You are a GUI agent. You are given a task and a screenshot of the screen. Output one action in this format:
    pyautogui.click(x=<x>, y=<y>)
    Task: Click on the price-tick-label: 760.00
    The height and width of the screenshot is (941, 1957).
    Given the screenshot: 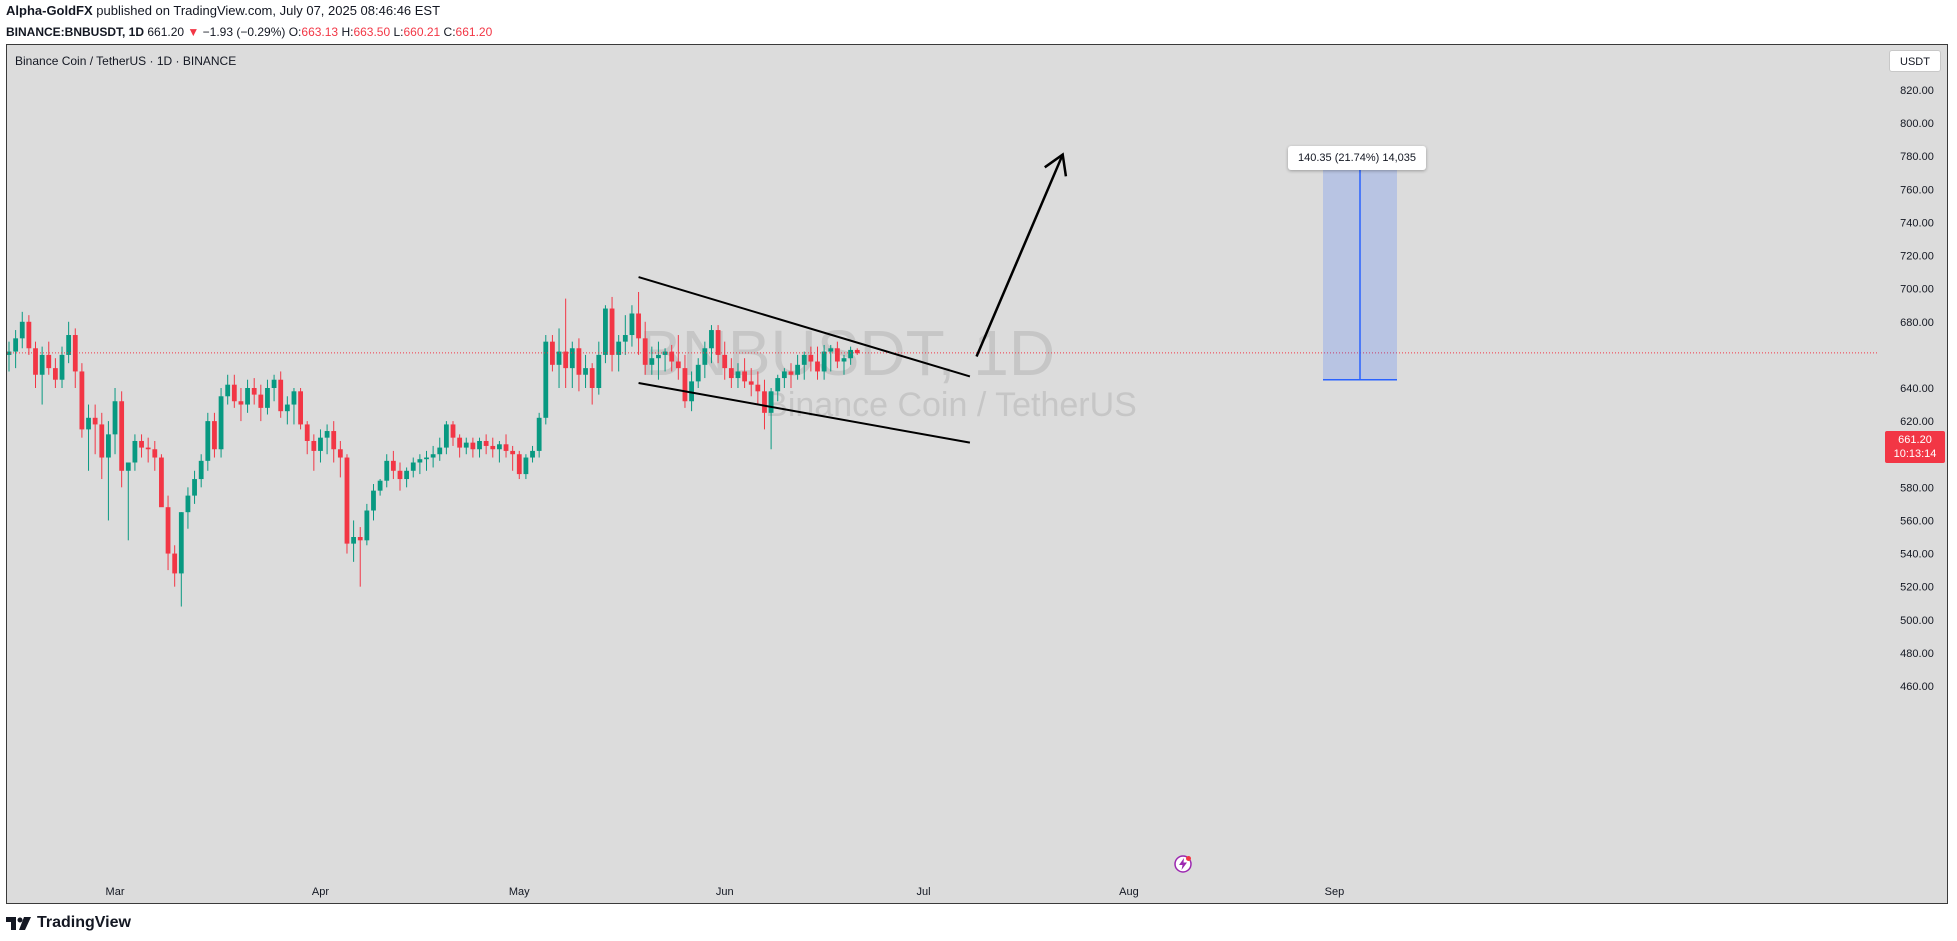 What is the action you would take?
    pyautogui.click(x=1917, y=190)
    